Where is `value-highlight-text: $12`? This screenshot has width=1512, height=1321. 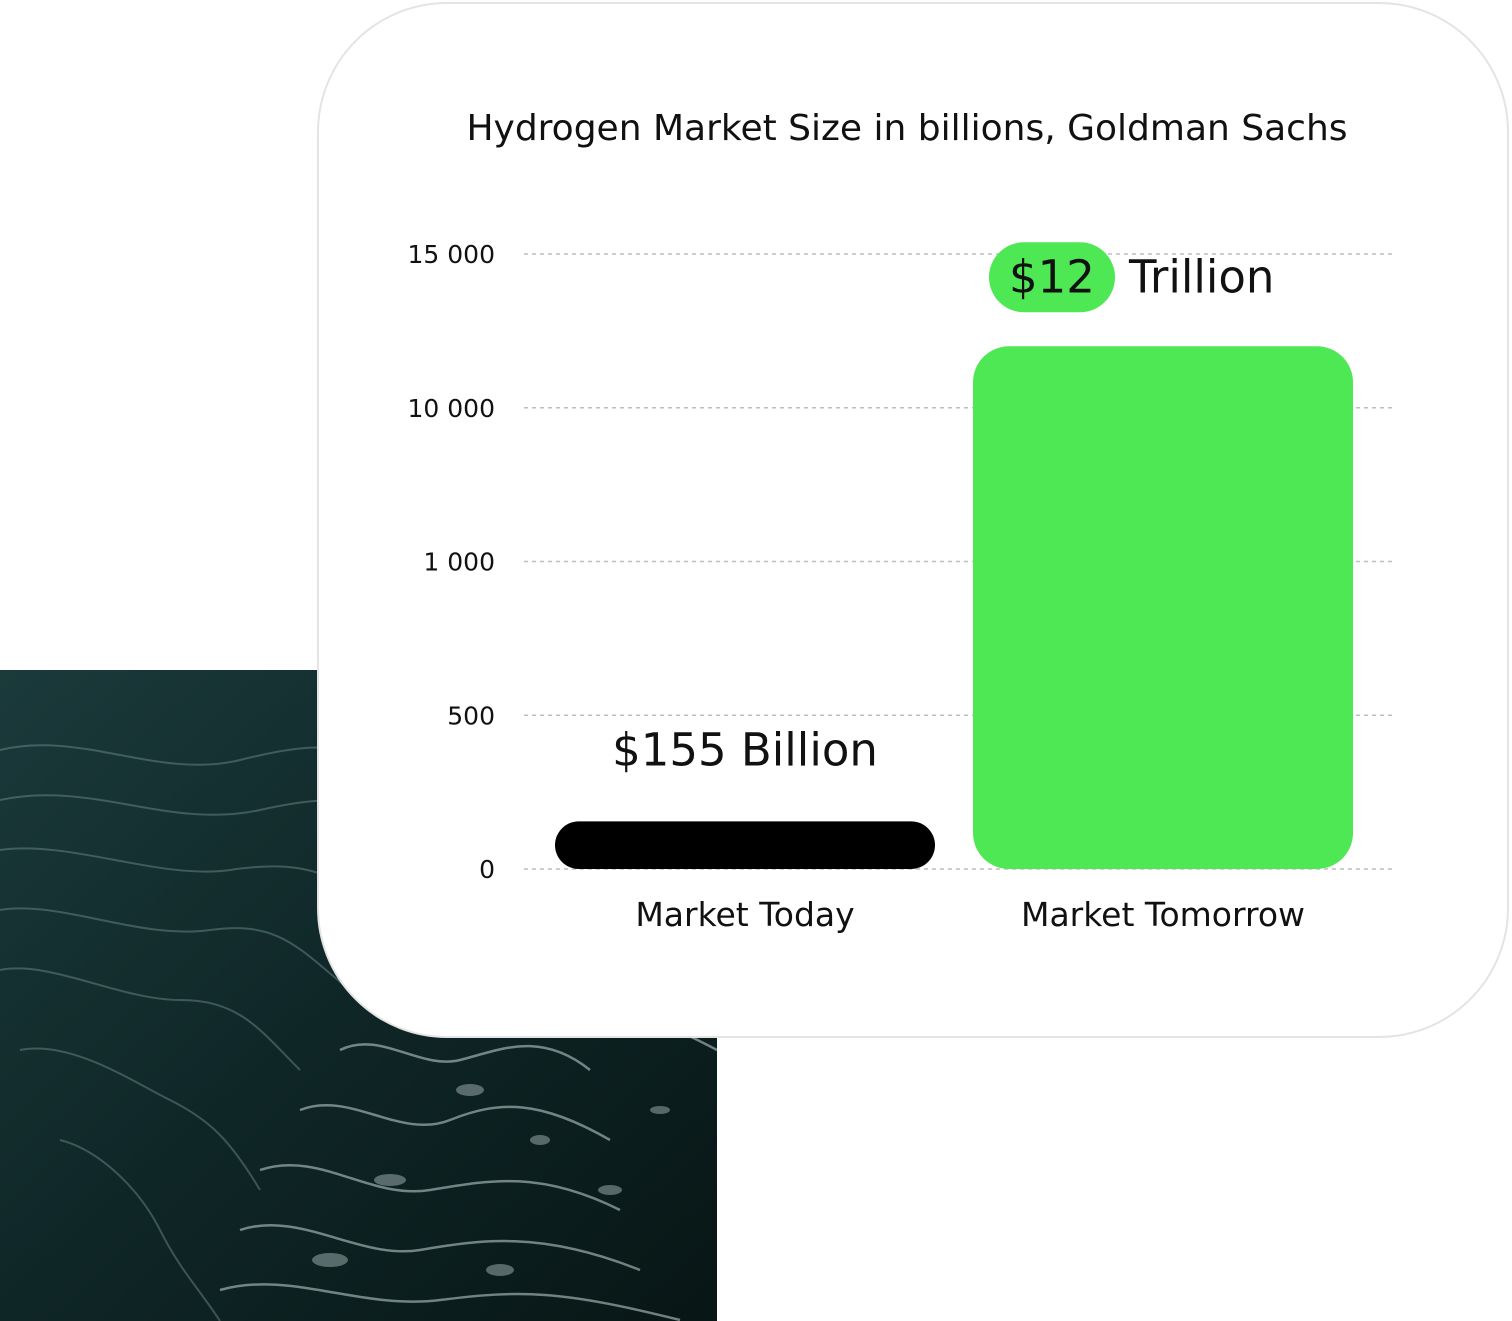 value-highlight-text: $12 is located at coordinates (1052, 276).